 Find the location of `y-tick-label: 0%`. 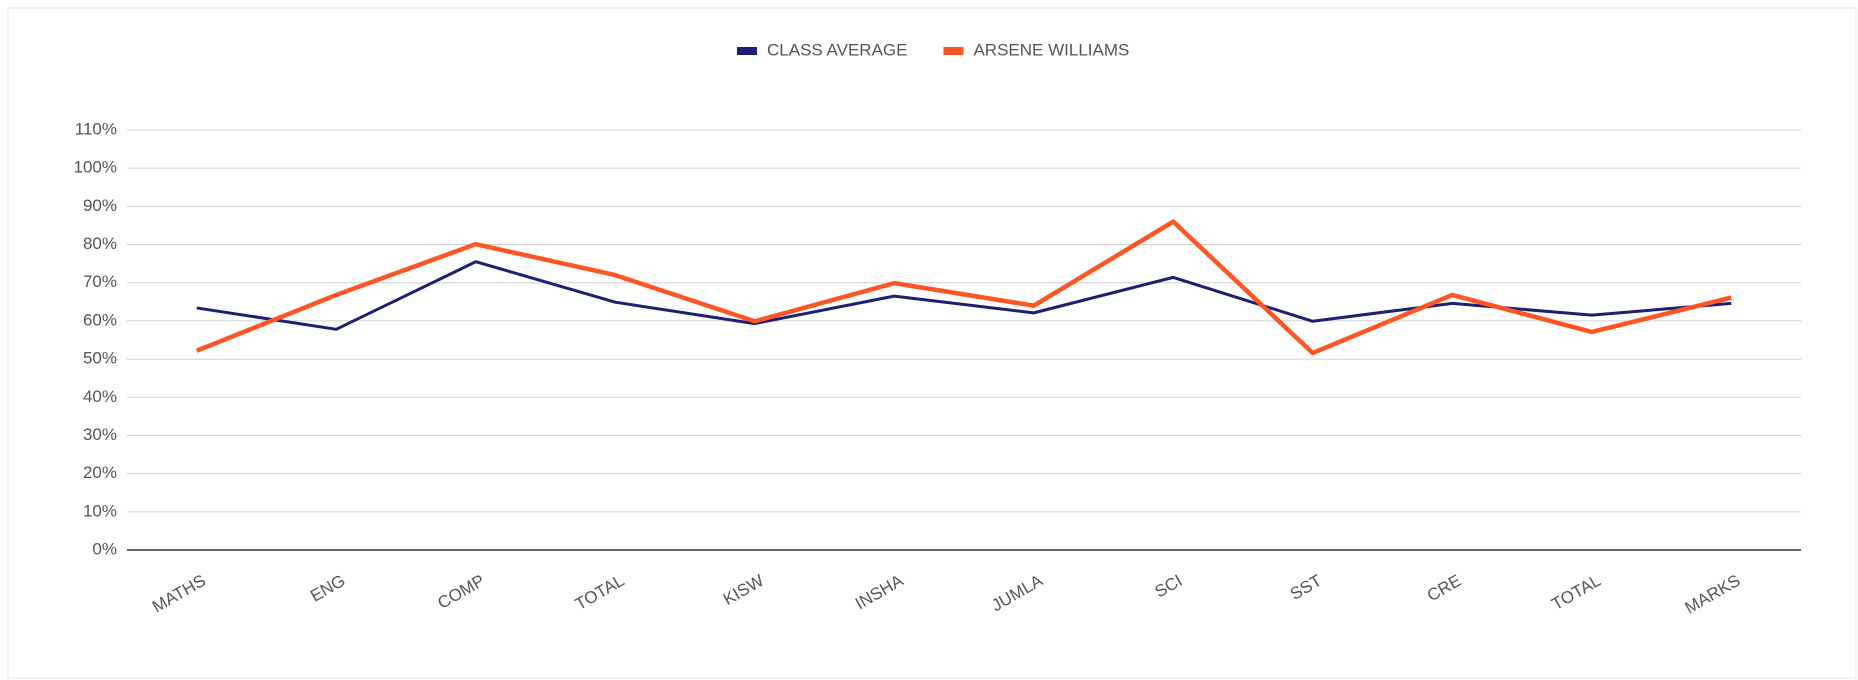

y-tick-label: 0% is located at coordinates (104, 548).